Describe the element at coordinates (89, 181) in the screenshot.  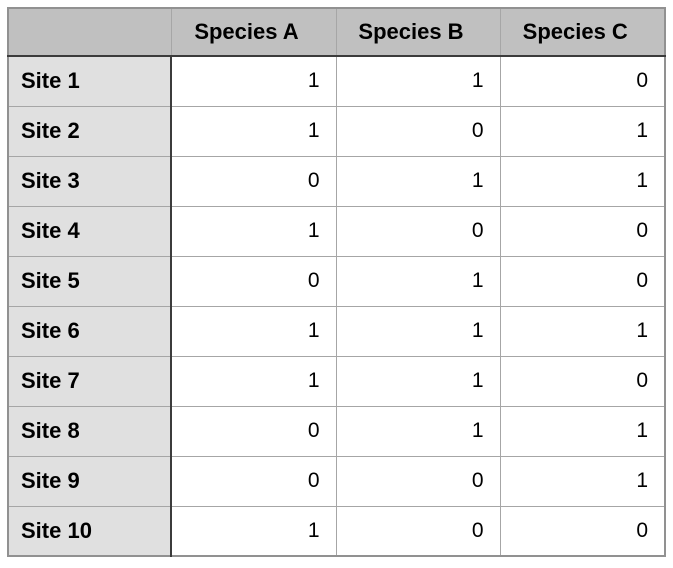
I see `row-label: Site 3` at that location.